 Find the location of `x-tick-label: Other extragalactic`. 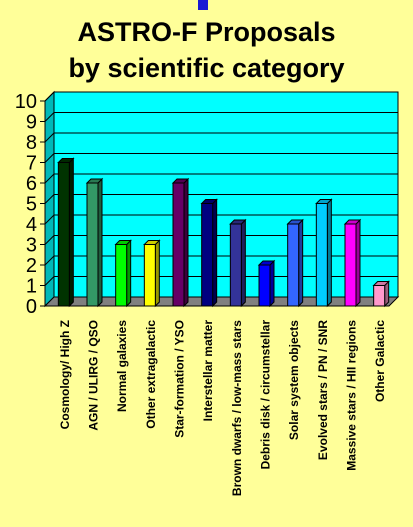

x-tick-label: Other extragalactic is located at coordinates (151, 374).